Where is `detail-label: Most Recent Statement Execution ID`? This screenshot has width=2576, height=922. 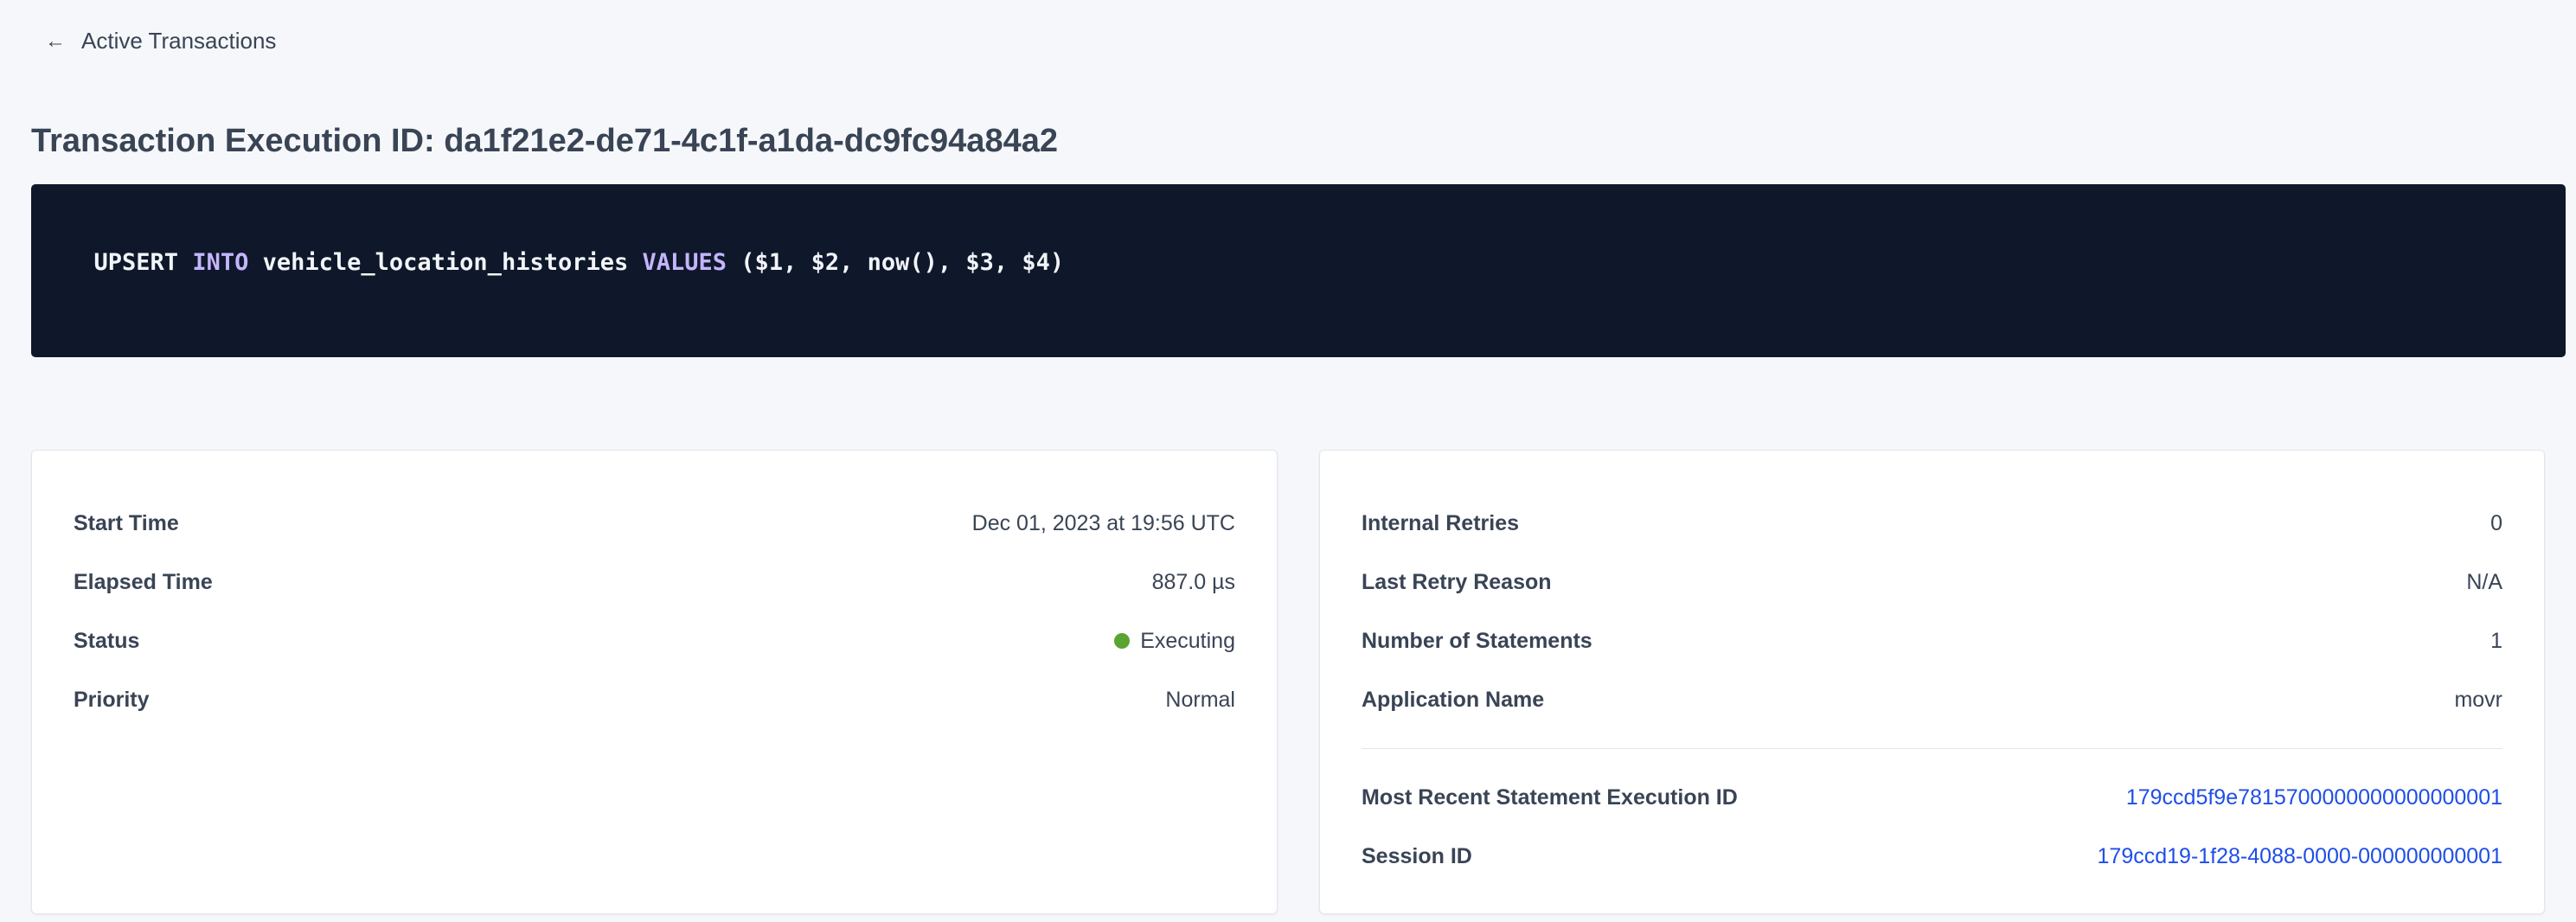 detail-label: Most Recent Statement Execution ID is located at coordinates (1550, 797).